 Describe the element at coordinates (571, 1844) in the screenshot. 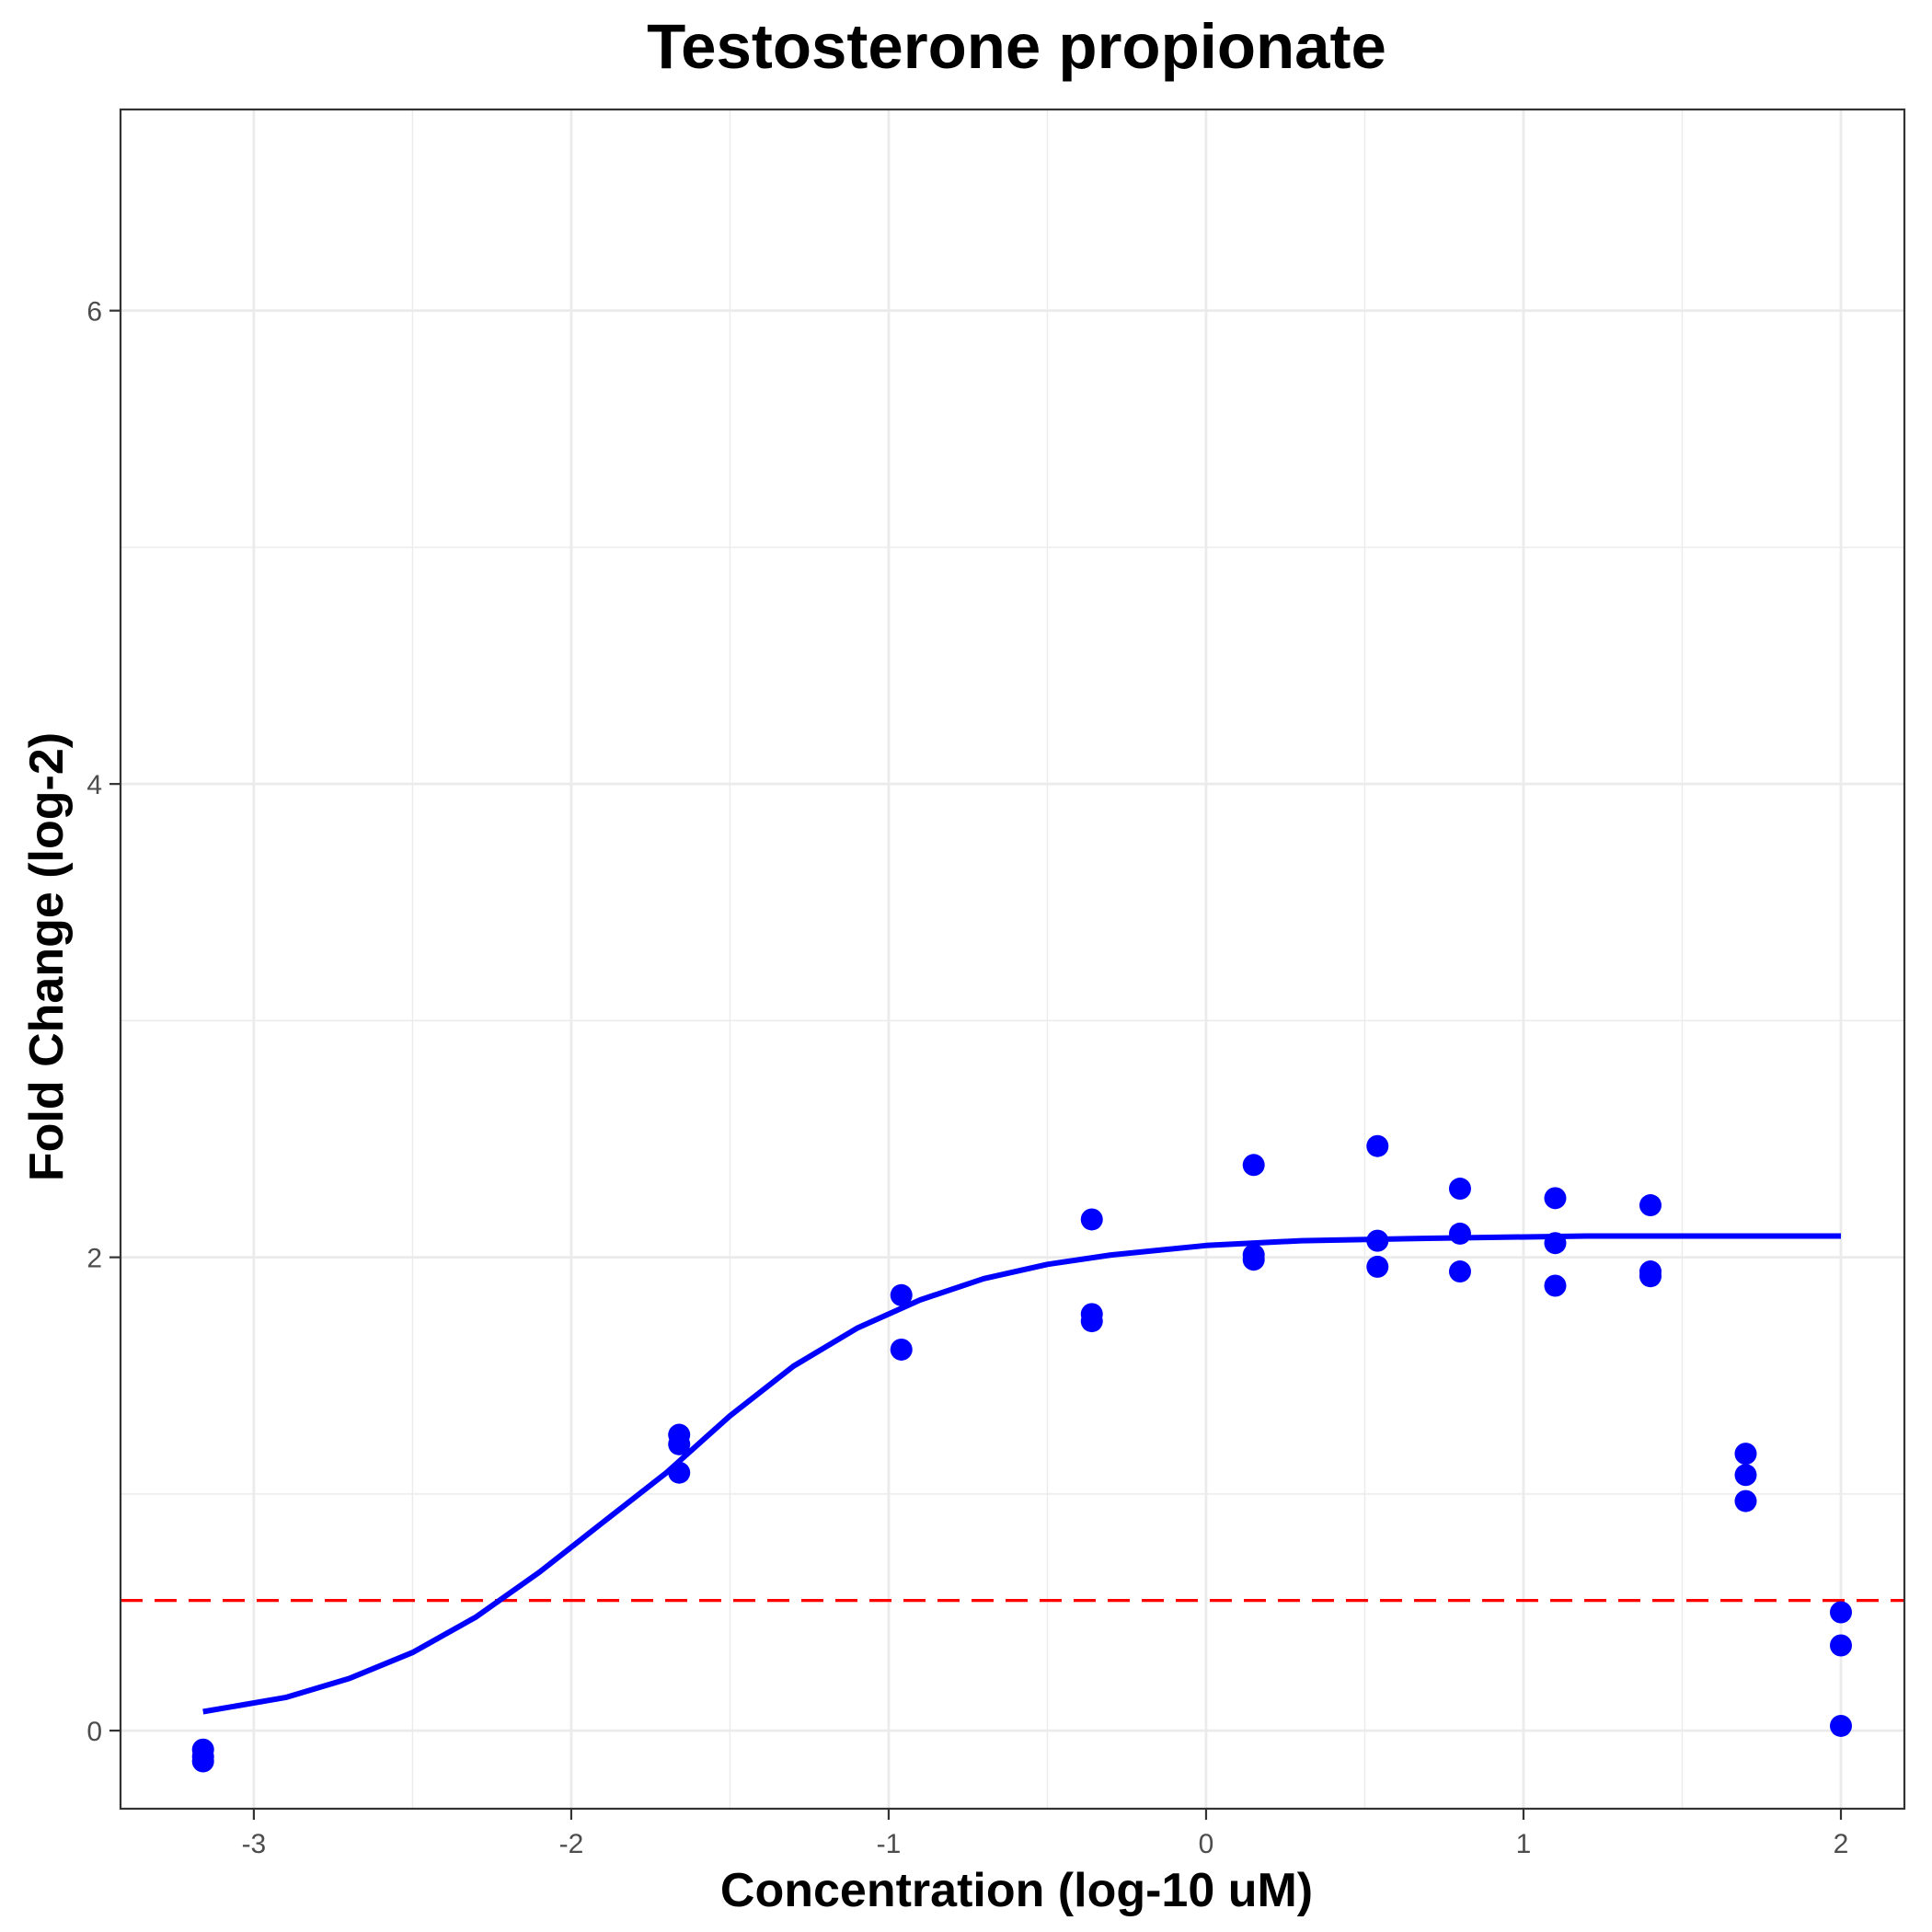

I see `x-tick-label: -2` at that location.